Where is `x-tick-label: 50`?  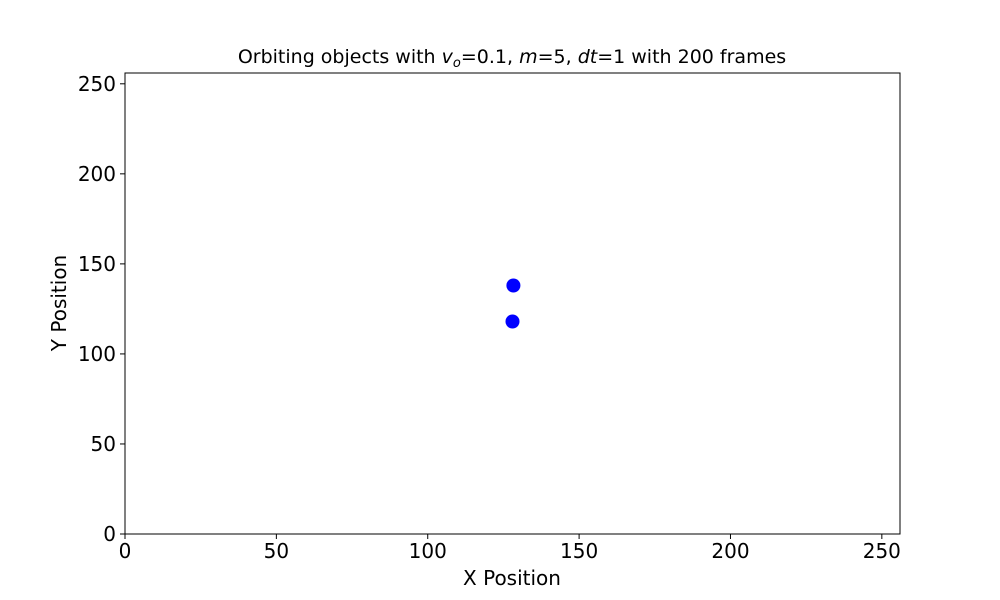
x-tick-label: 50 is located at coordinates (276, 551).